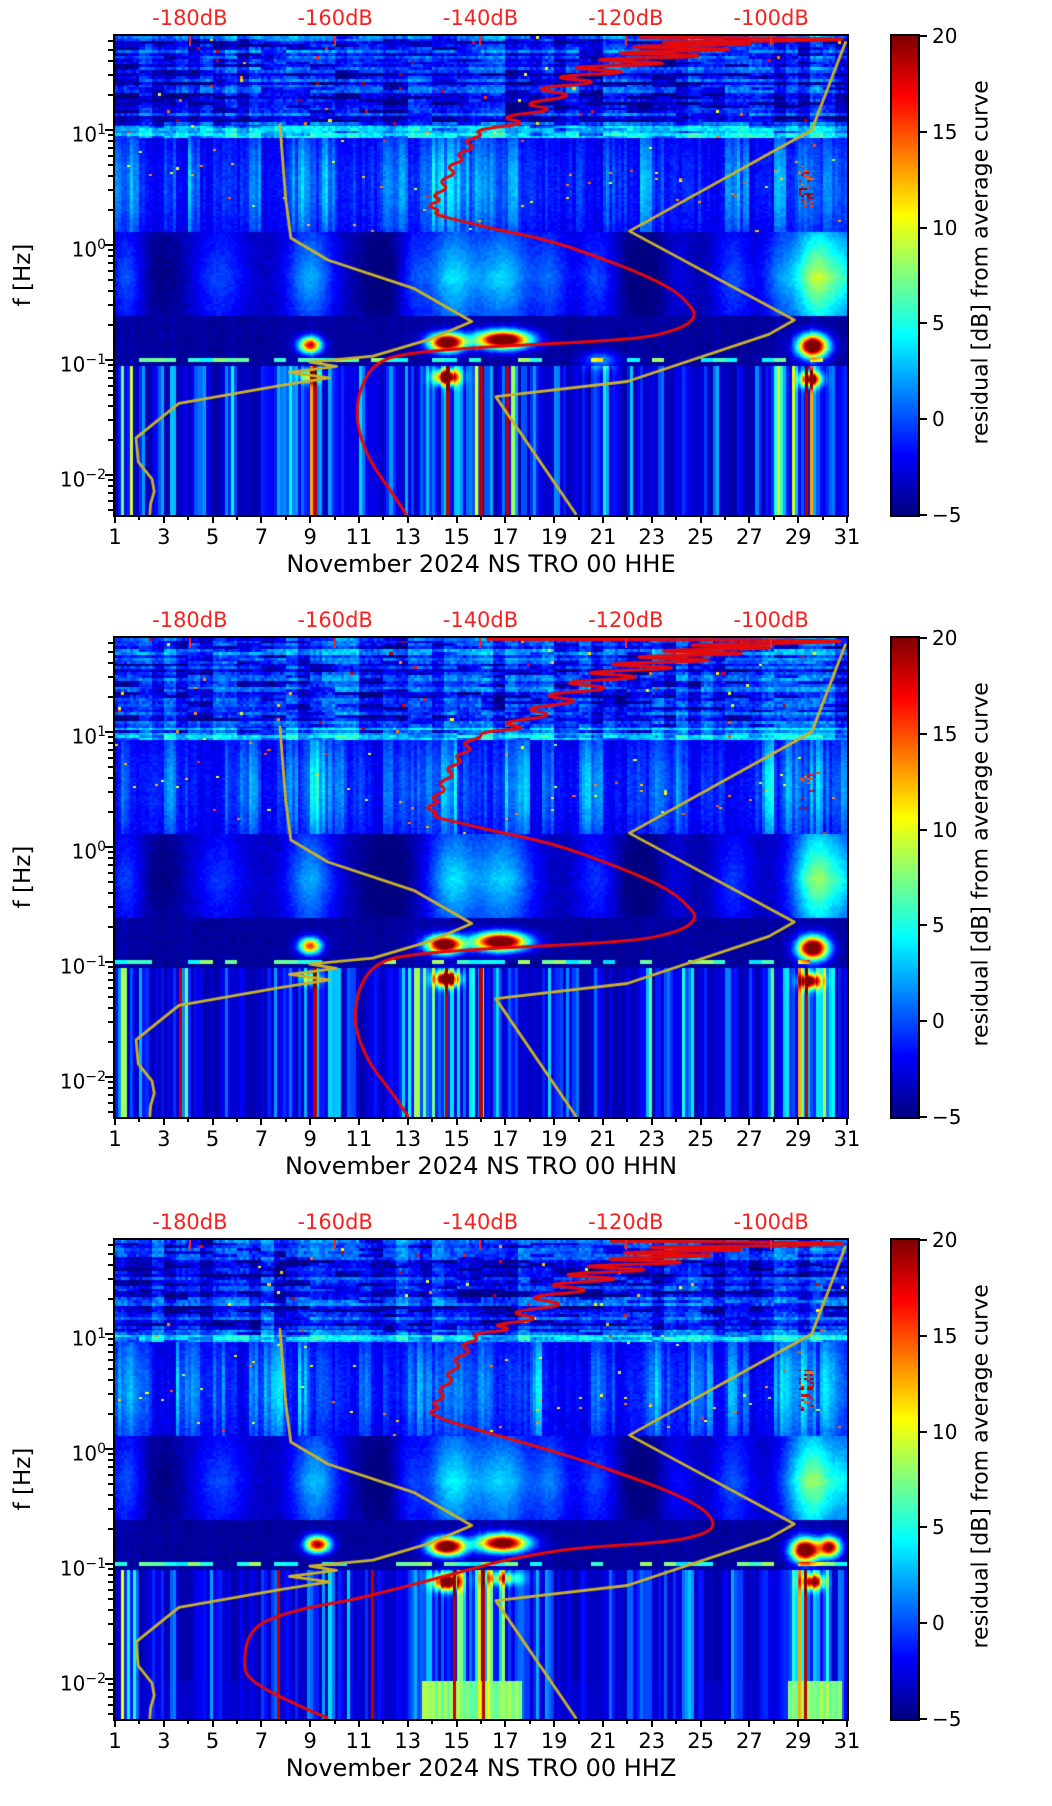 The height and width of the screenshot is (1806, 1052). I want to click on y-tick-label: 10⁻¹, so click(82, 364).